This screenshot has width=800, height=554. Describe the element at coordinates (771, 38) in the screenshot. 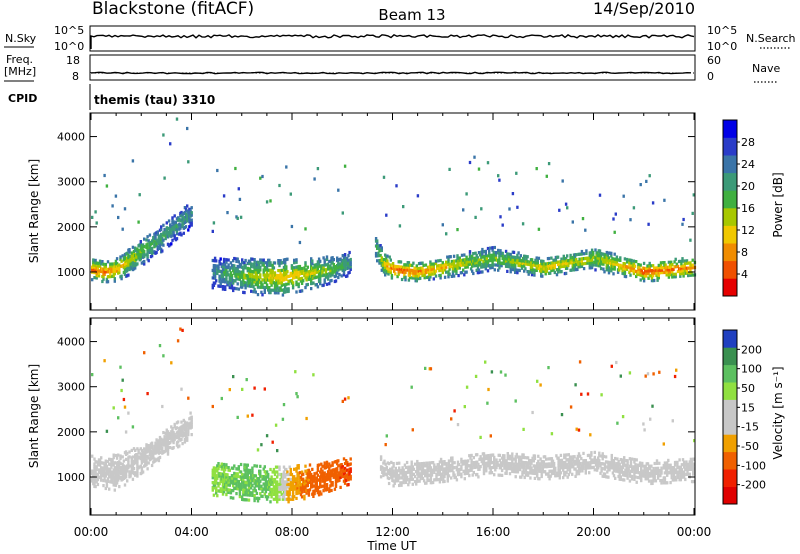

I see `nsearch-label: N.Search` at that location.